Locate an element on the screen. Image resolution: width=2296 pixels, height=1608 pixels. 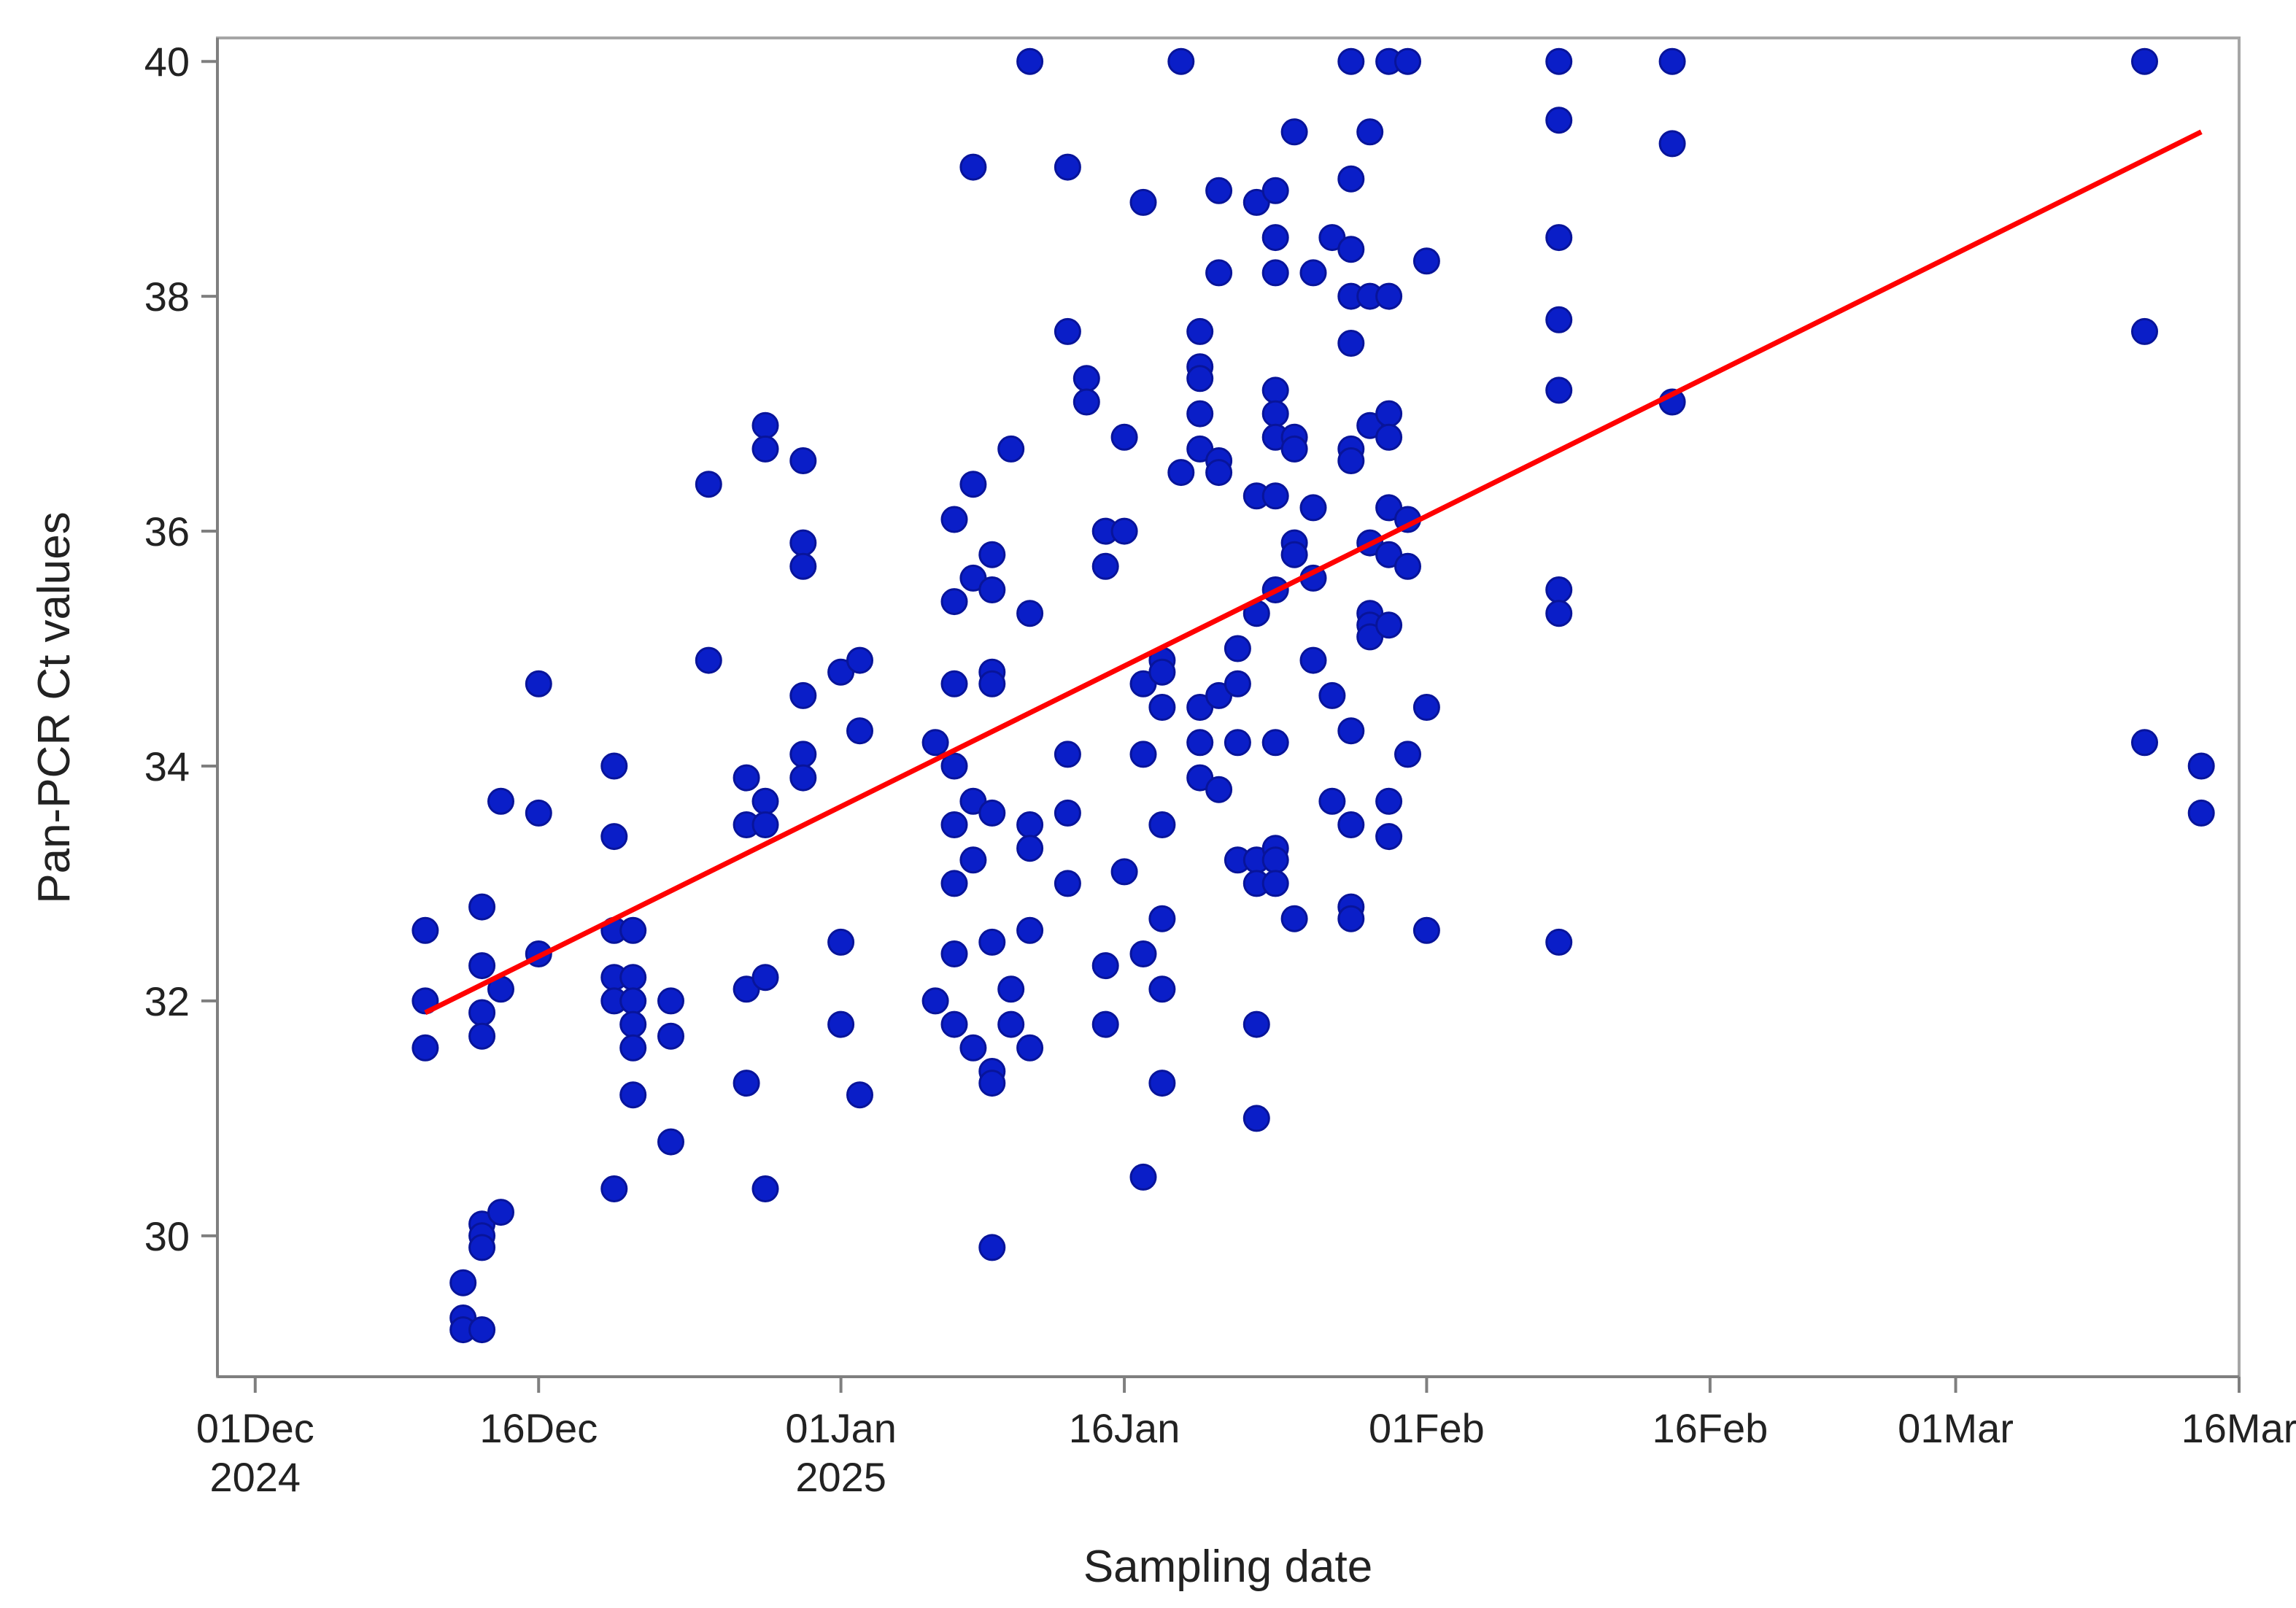
x-tick-label: 01Dec is located at coordinates (255, 1428).